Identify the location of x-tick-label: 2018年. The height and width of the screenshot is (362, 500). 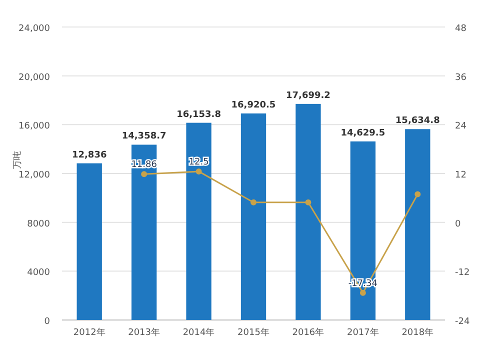
(418, 332).